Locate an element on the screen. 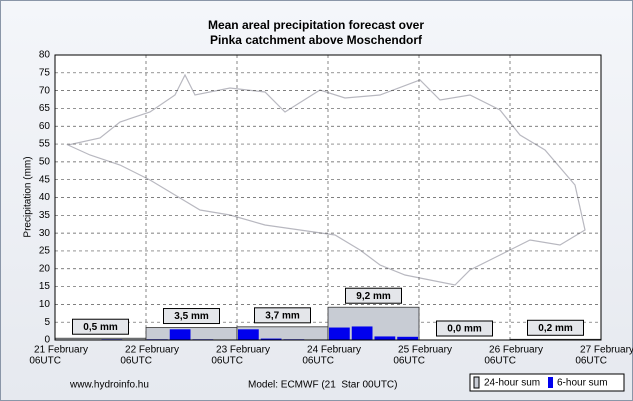 The width and height of the screenshot is (633, 401). value-label: 9,2 mm is located at coordinates (373, 296).